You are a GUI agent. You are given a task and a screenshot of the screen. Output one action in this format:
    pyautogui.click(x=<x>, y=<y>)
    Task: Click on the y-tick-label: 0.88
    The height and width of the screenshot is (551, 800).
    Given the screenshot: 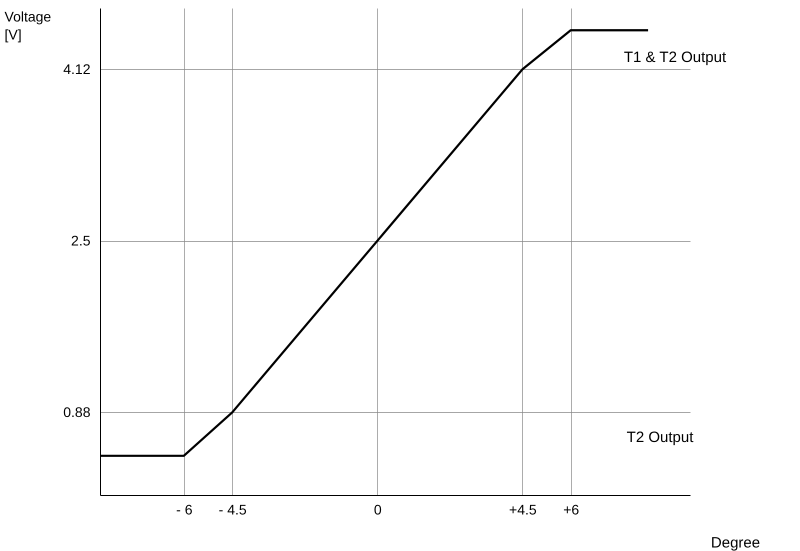 What is the action you would take?
    pyautogui.click(x=77, y=412)
    